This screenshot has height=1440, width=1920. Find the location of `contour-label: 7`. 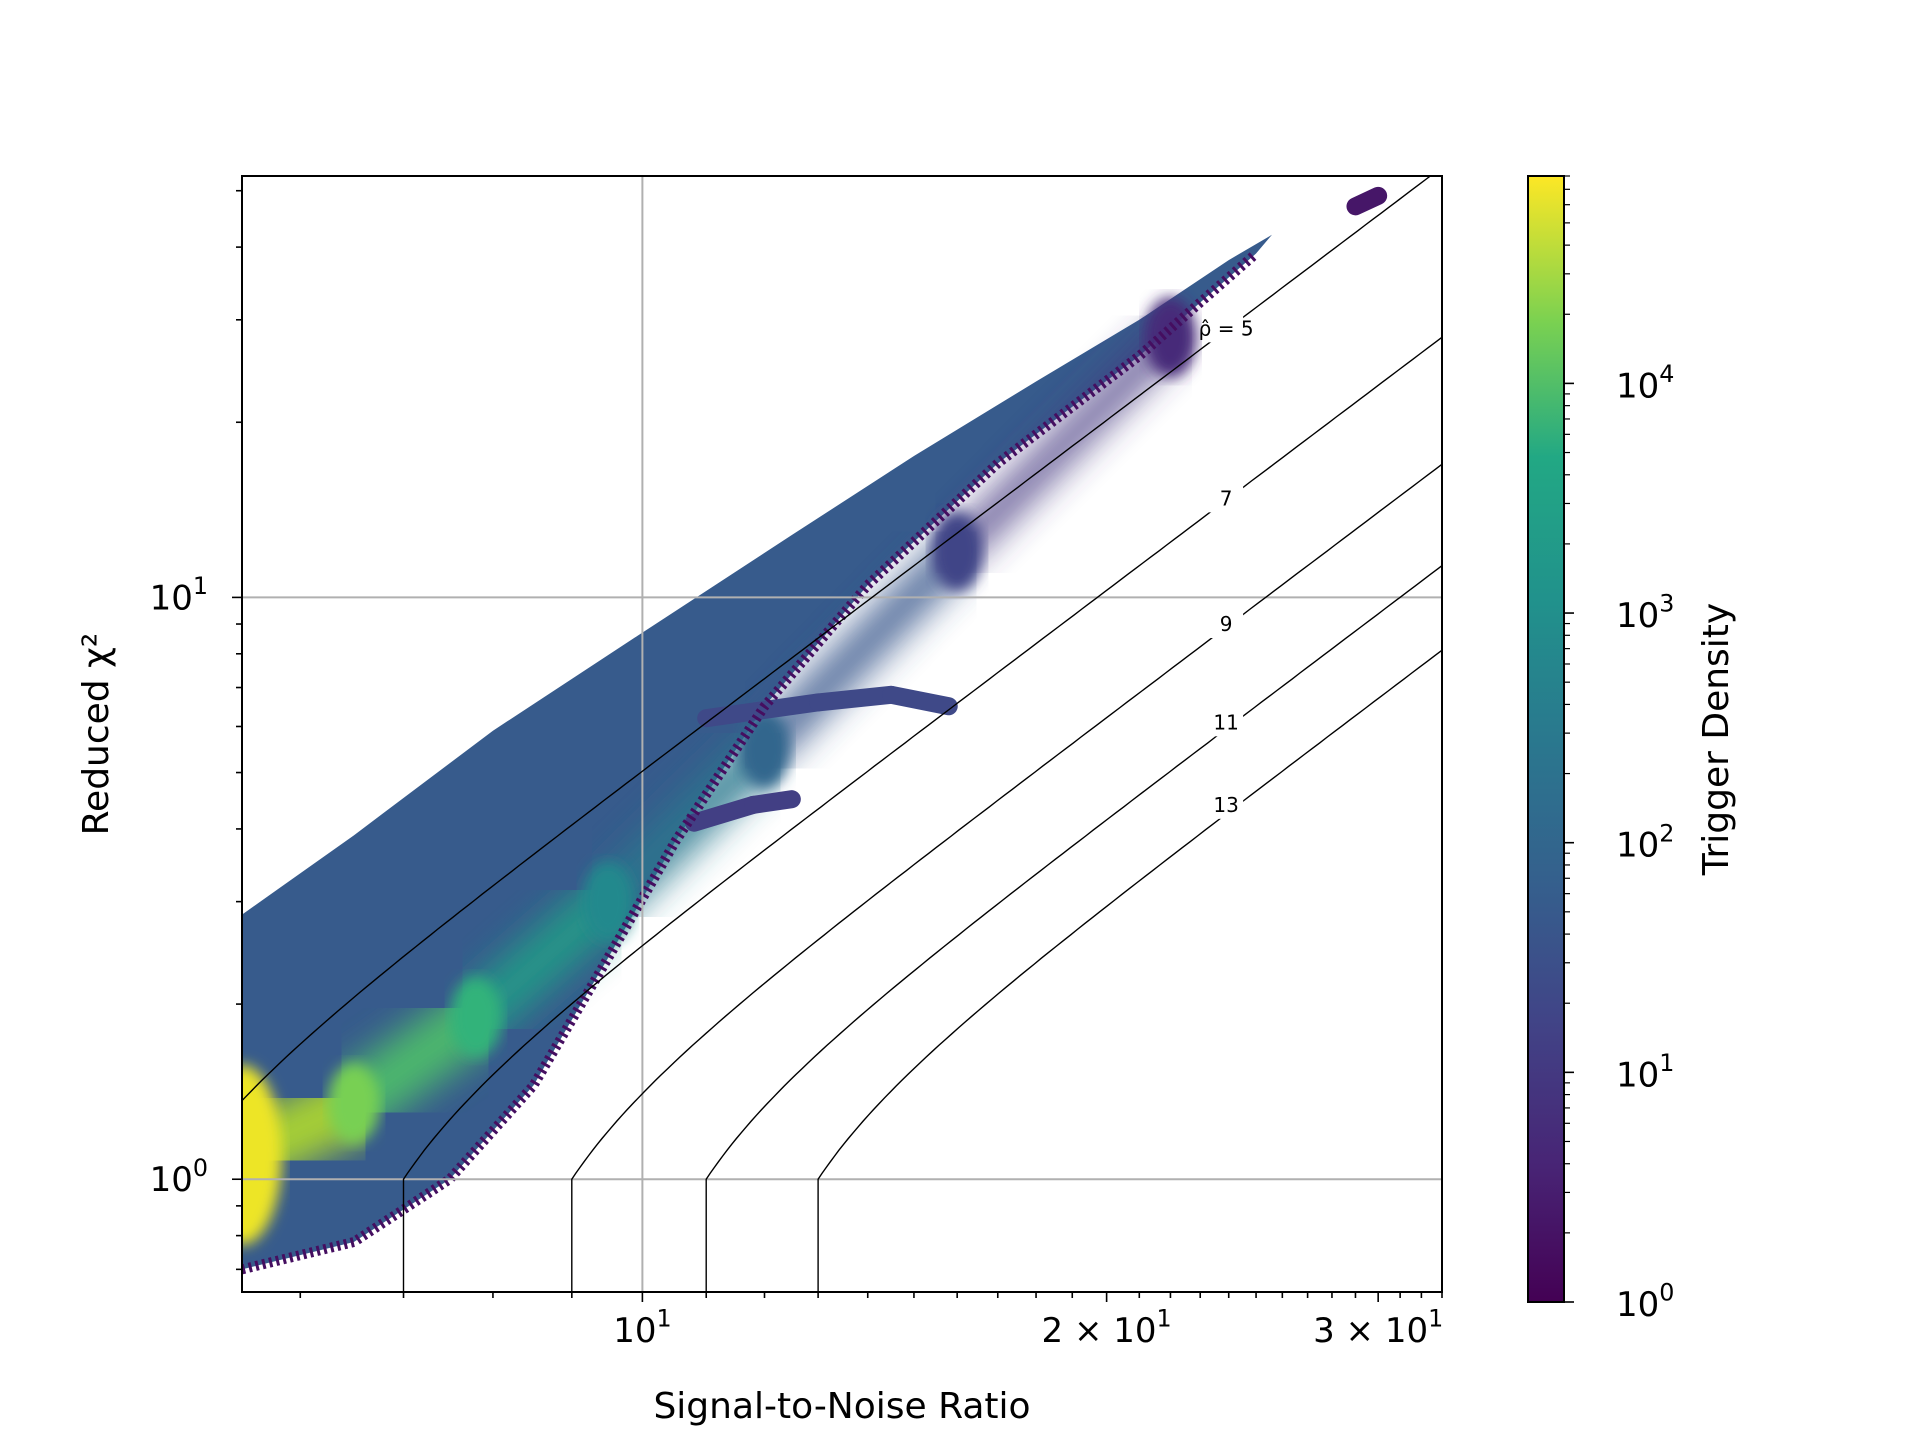

contour-label: 7 is located at coordinates (1226, 498).